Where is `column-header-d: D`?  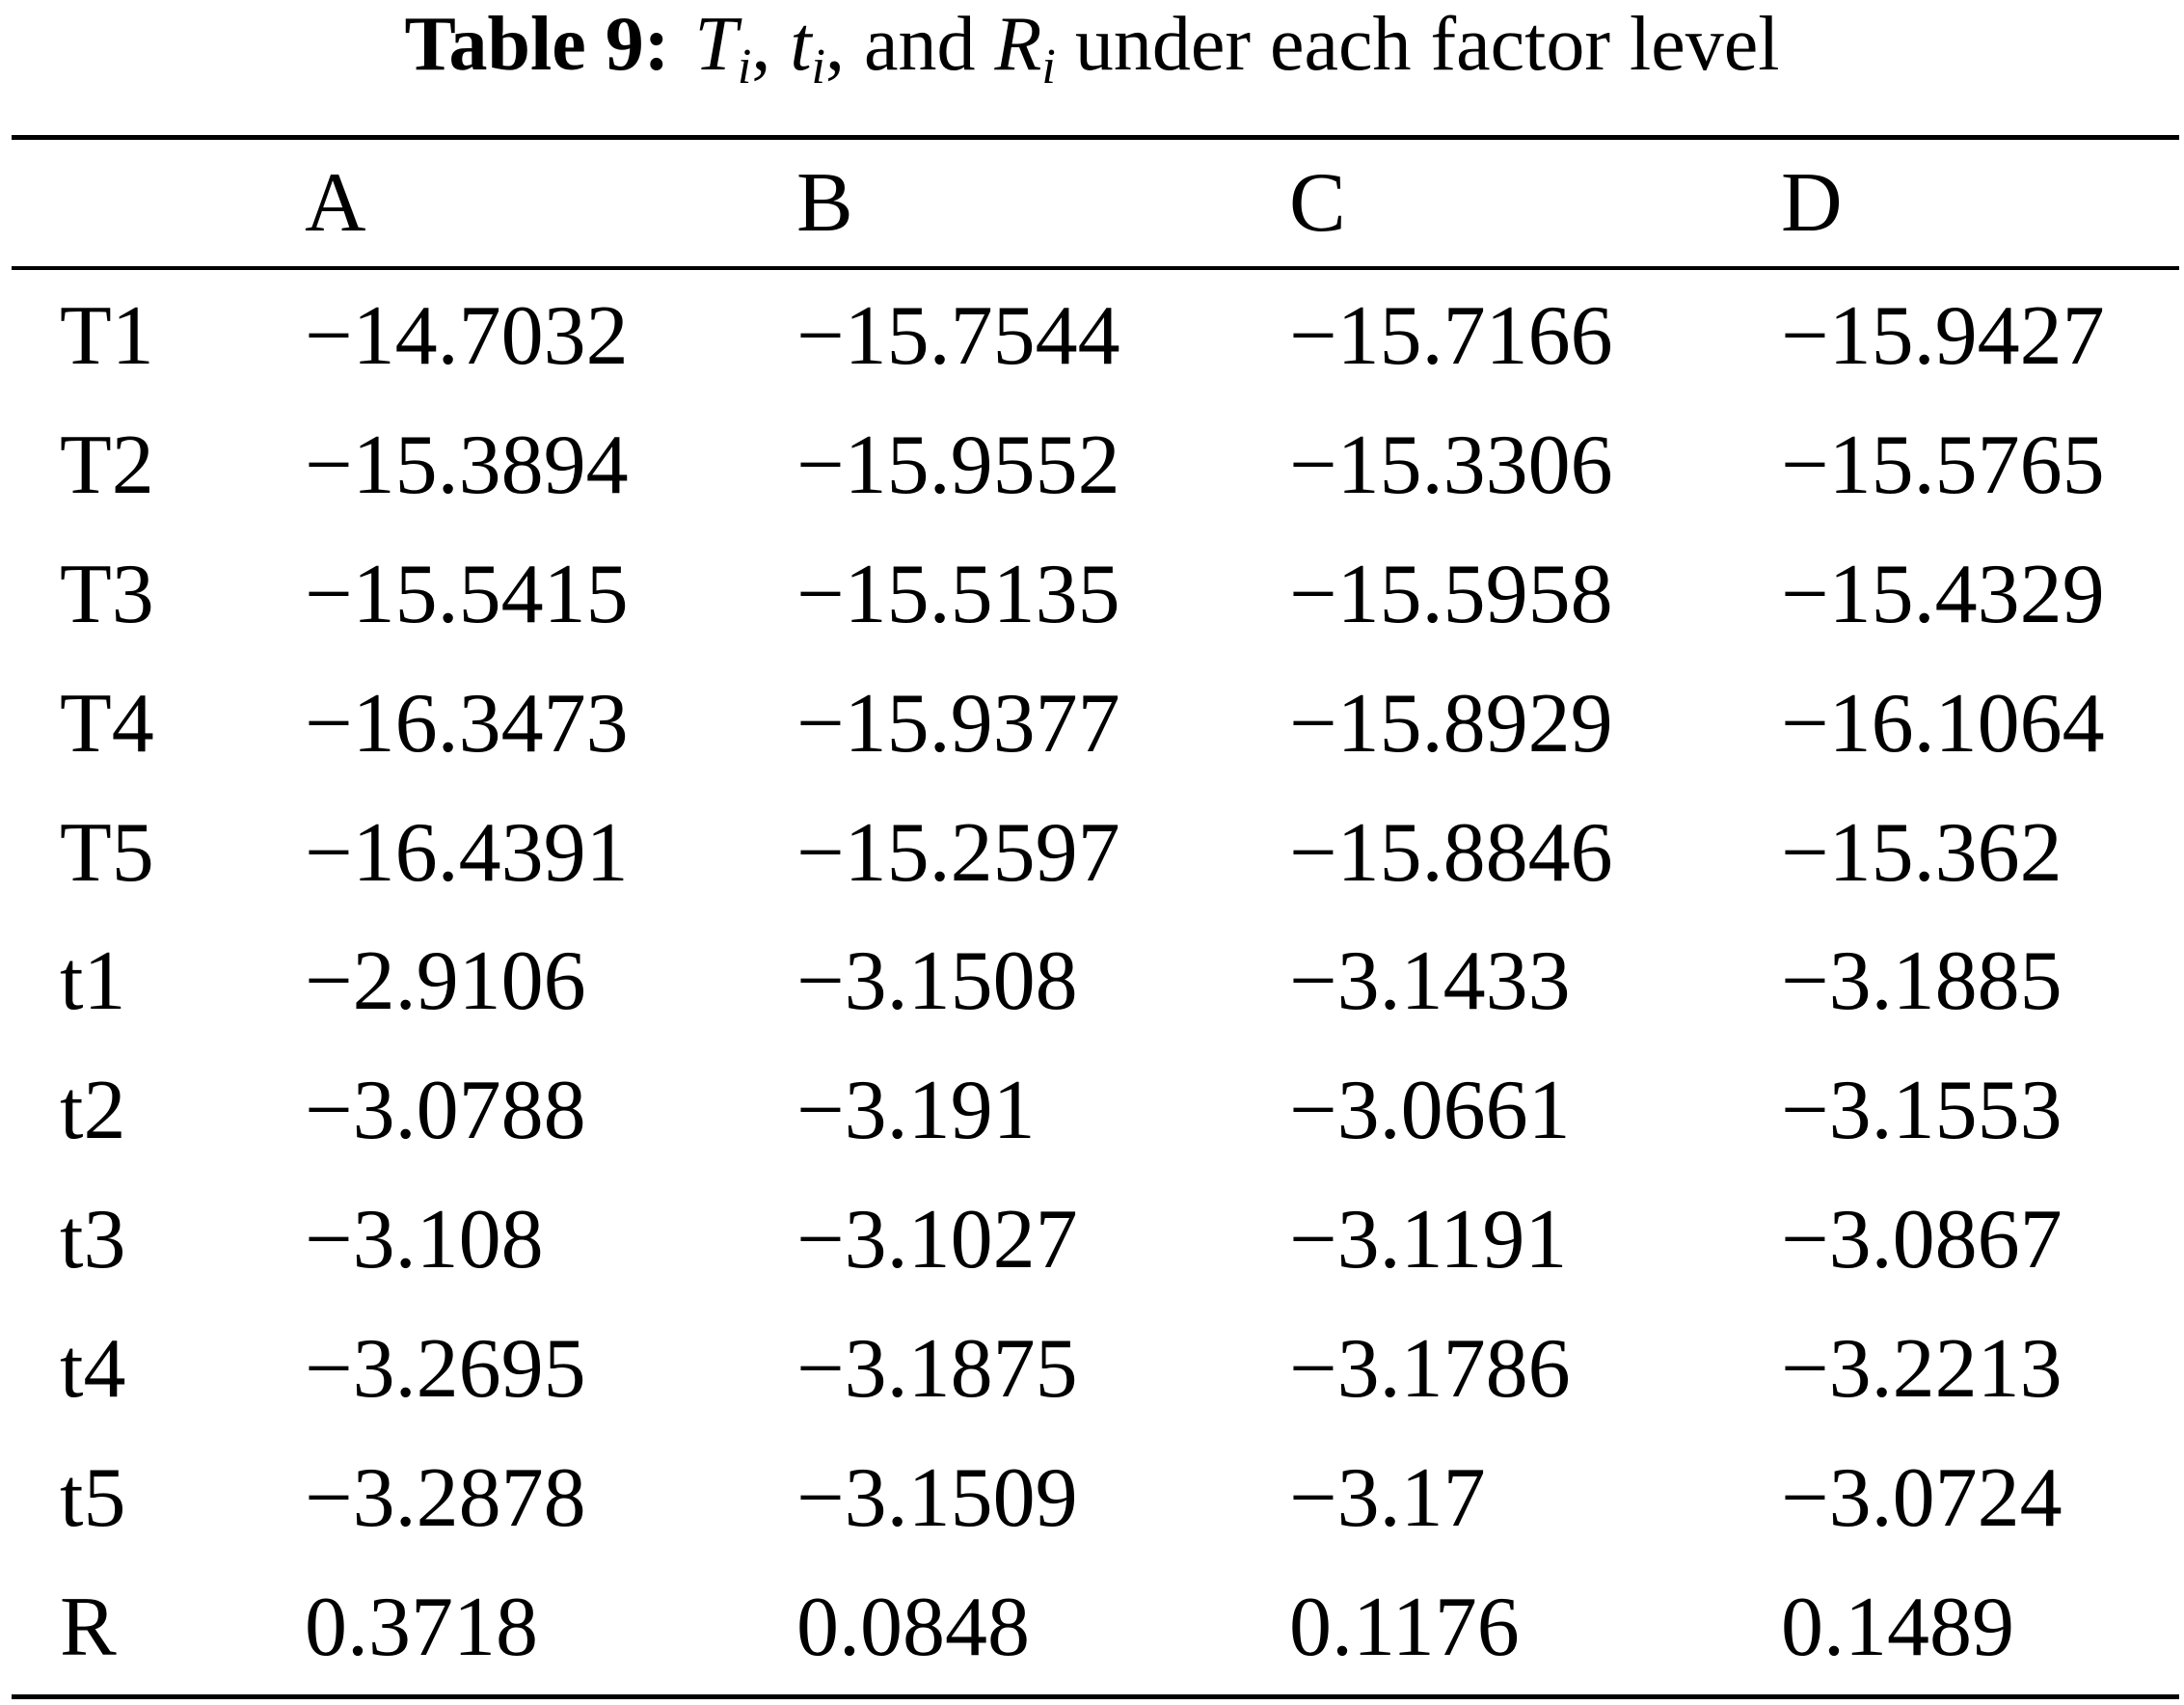 column-header-d: D is located at coordinates (1812, 202).